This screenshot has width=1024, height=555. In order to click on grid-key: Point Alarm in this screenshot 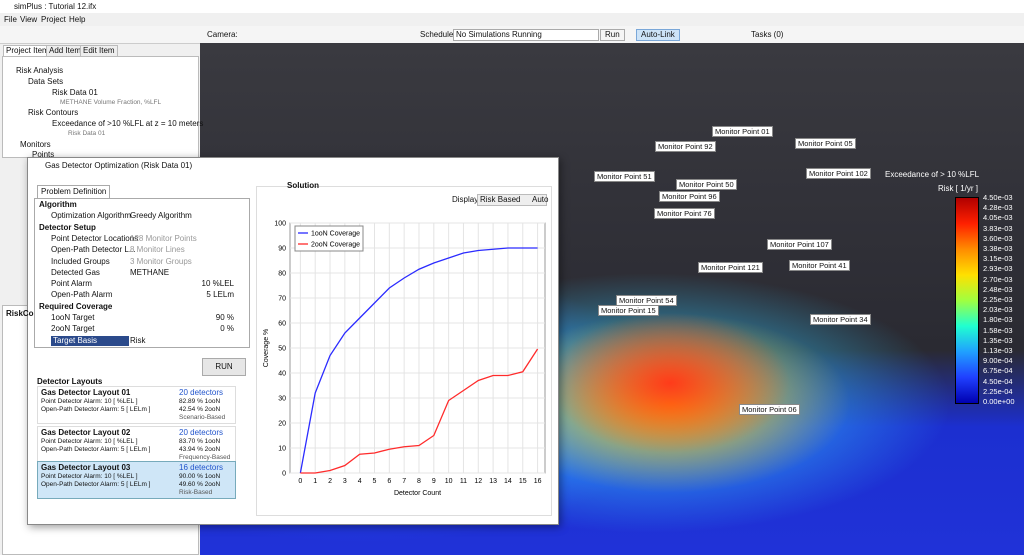, I will do `click(71, 284)`.